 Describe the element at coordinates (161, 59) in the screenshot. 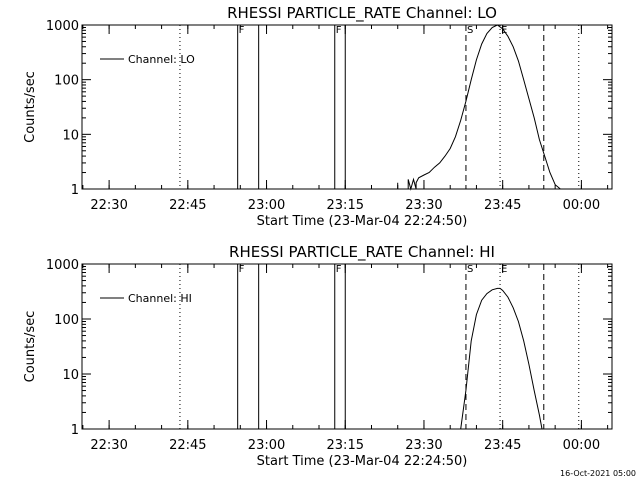

I see `legend-label: Channel: LO` at that location.